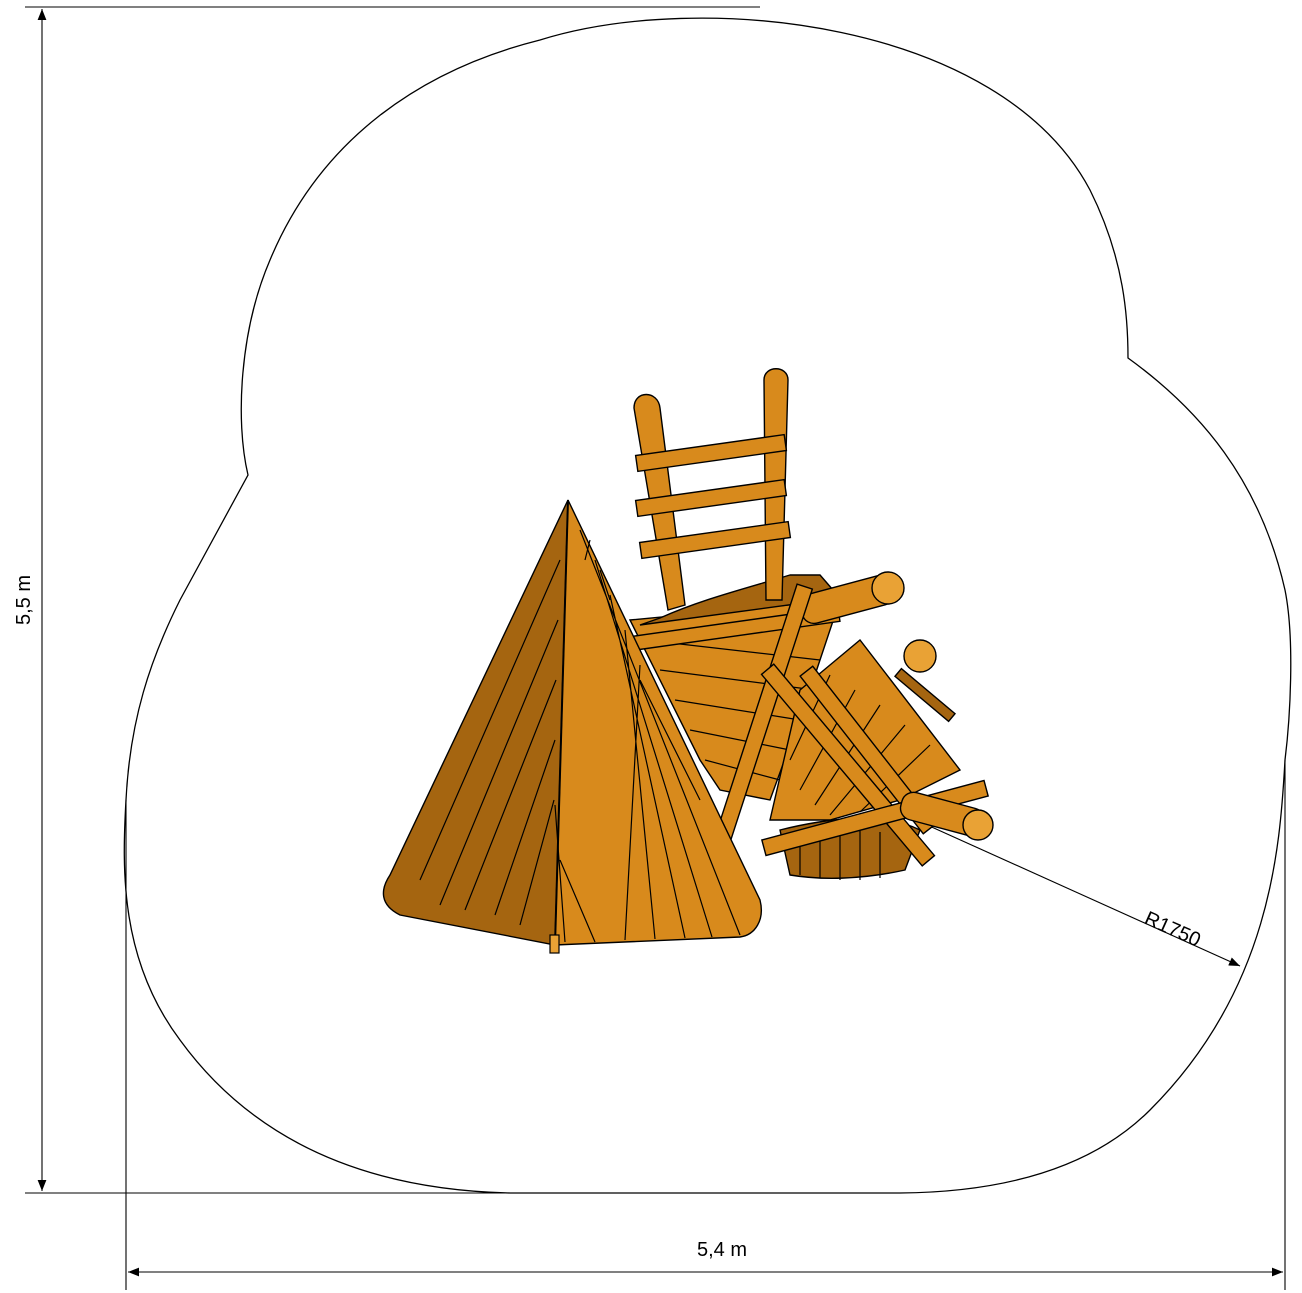 Image resolution: width=1302 pixels, height=1293 pixels. What do you see at coordinates (1172, 929) in the screenshot?
I see `radius-label: R1750` at bounding box center [1172, 929].